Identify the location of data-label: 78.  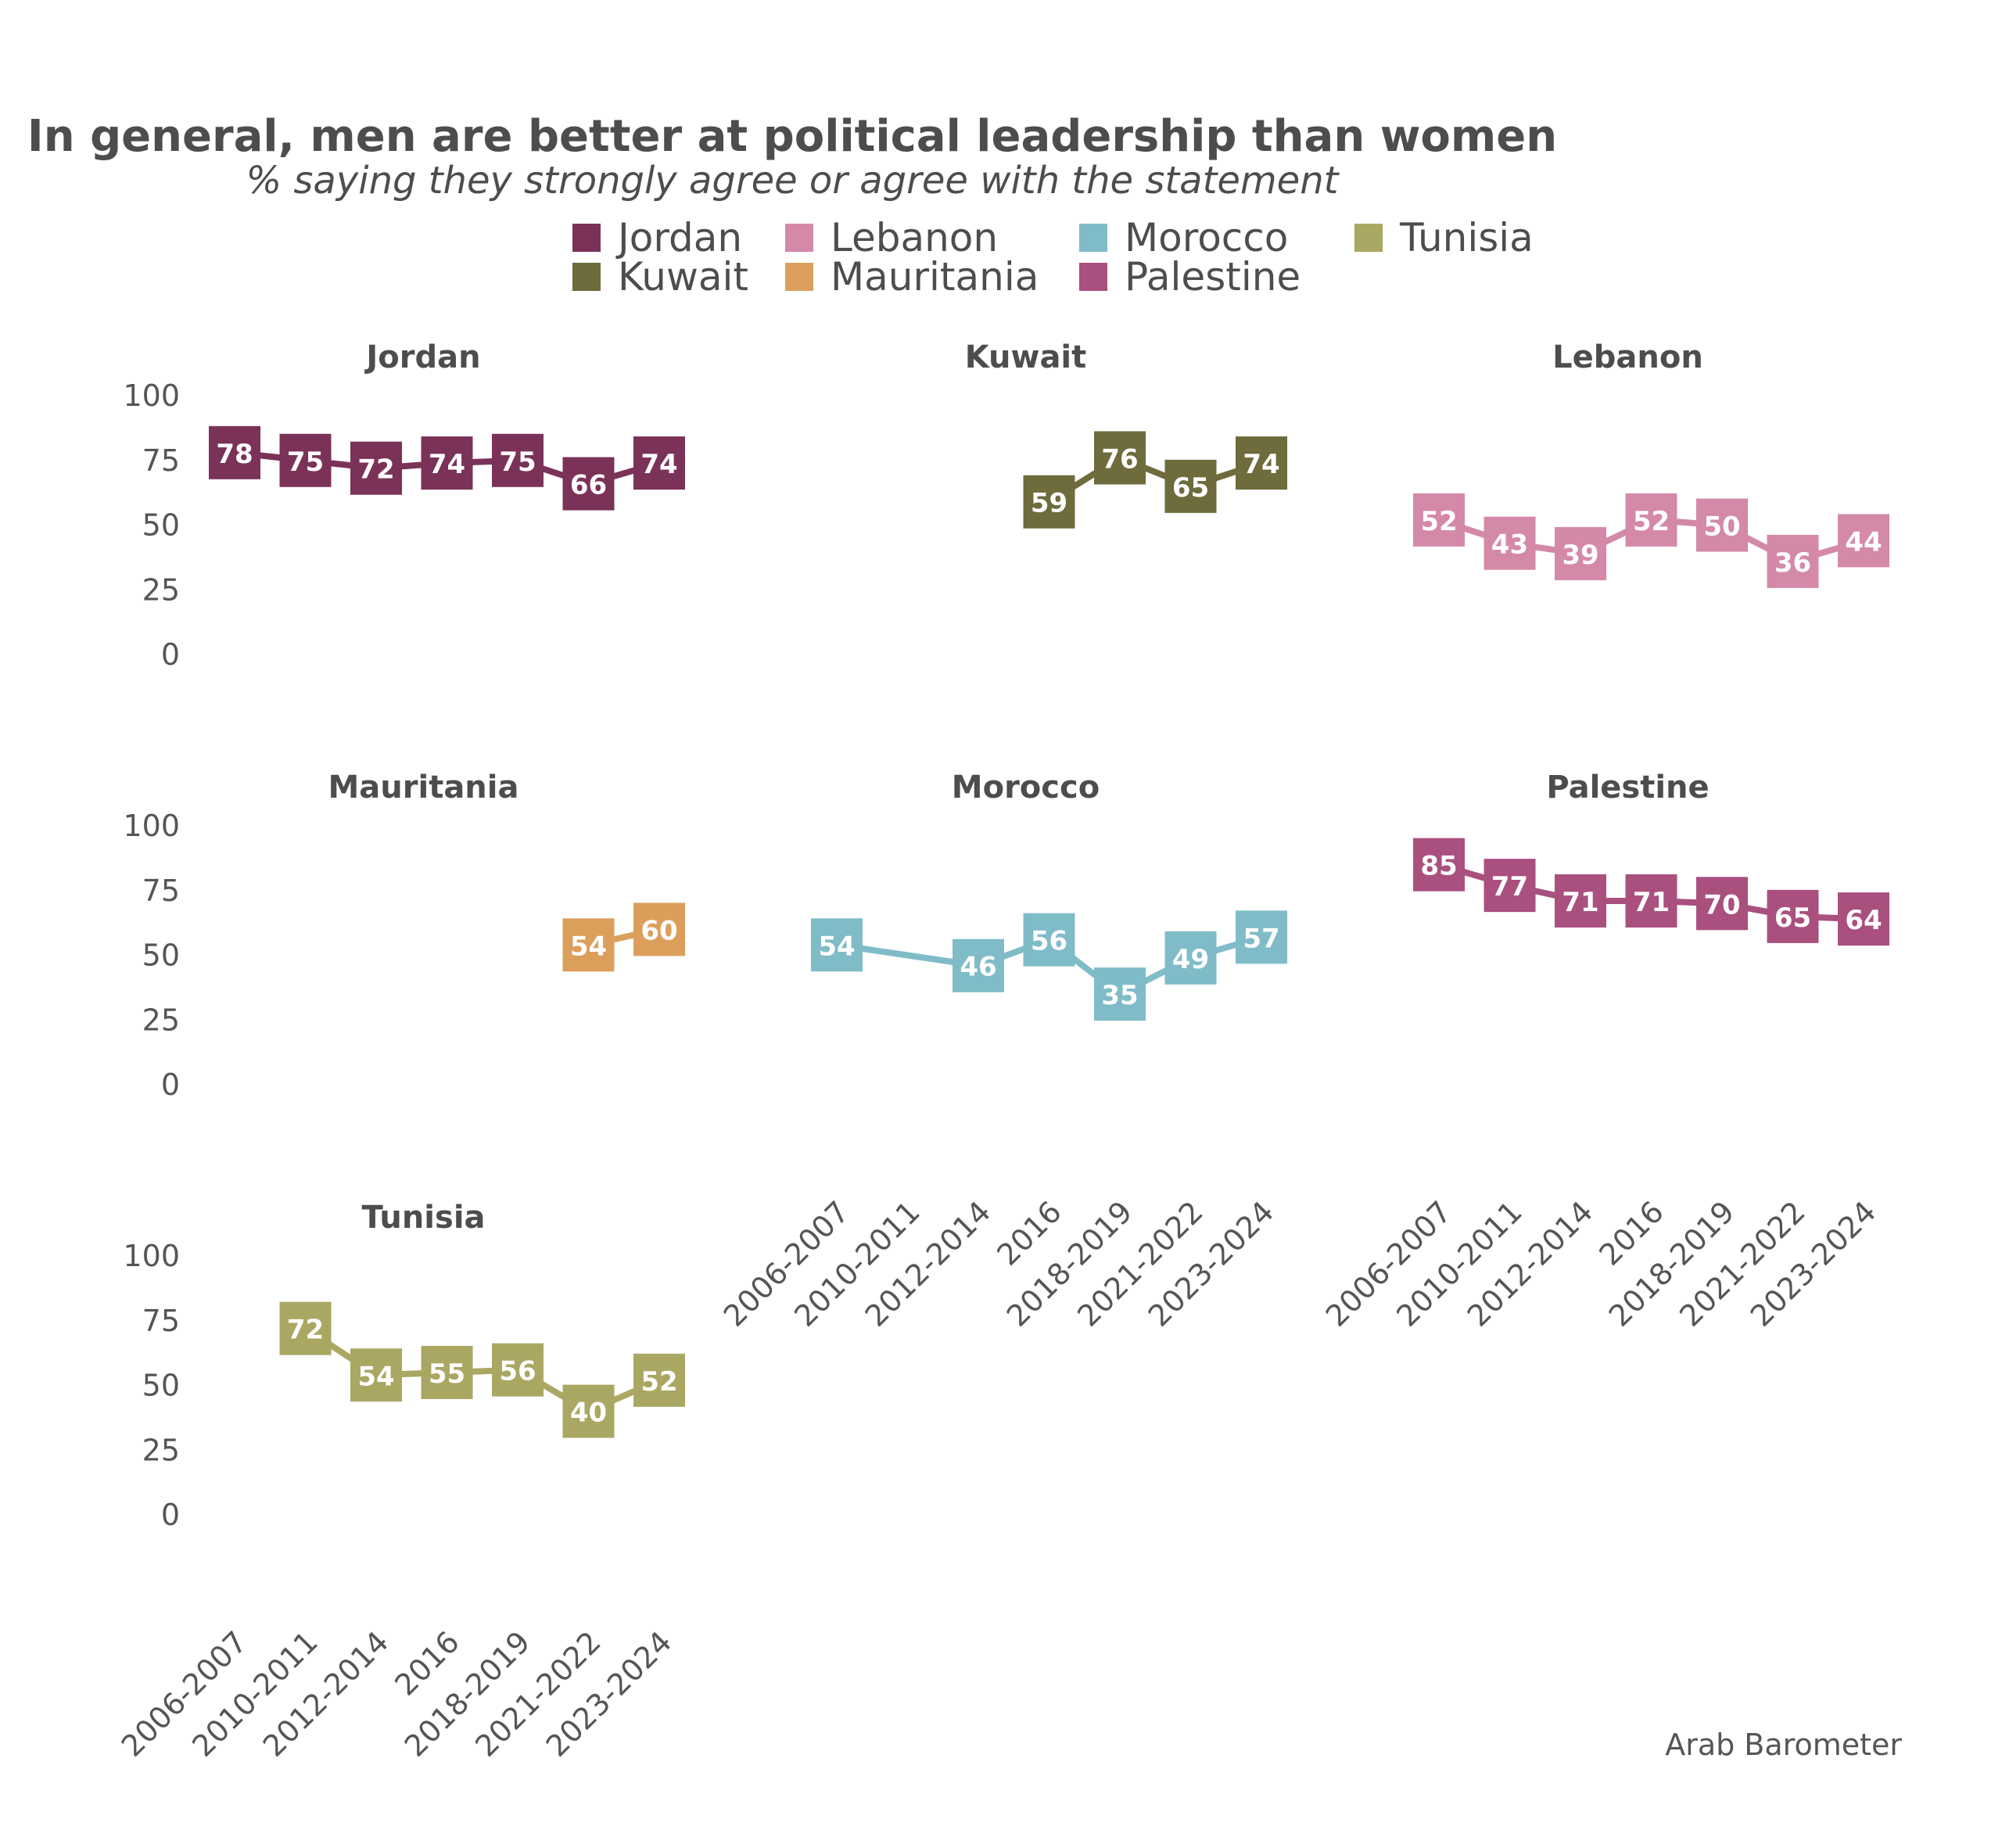
(234, 454).